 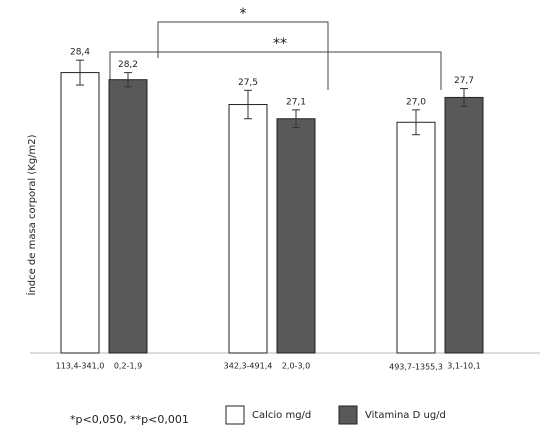 What do you see at coordinates (243, 14) in the screenshot?
I see `annotation: *` at bounding box center [243, 14].